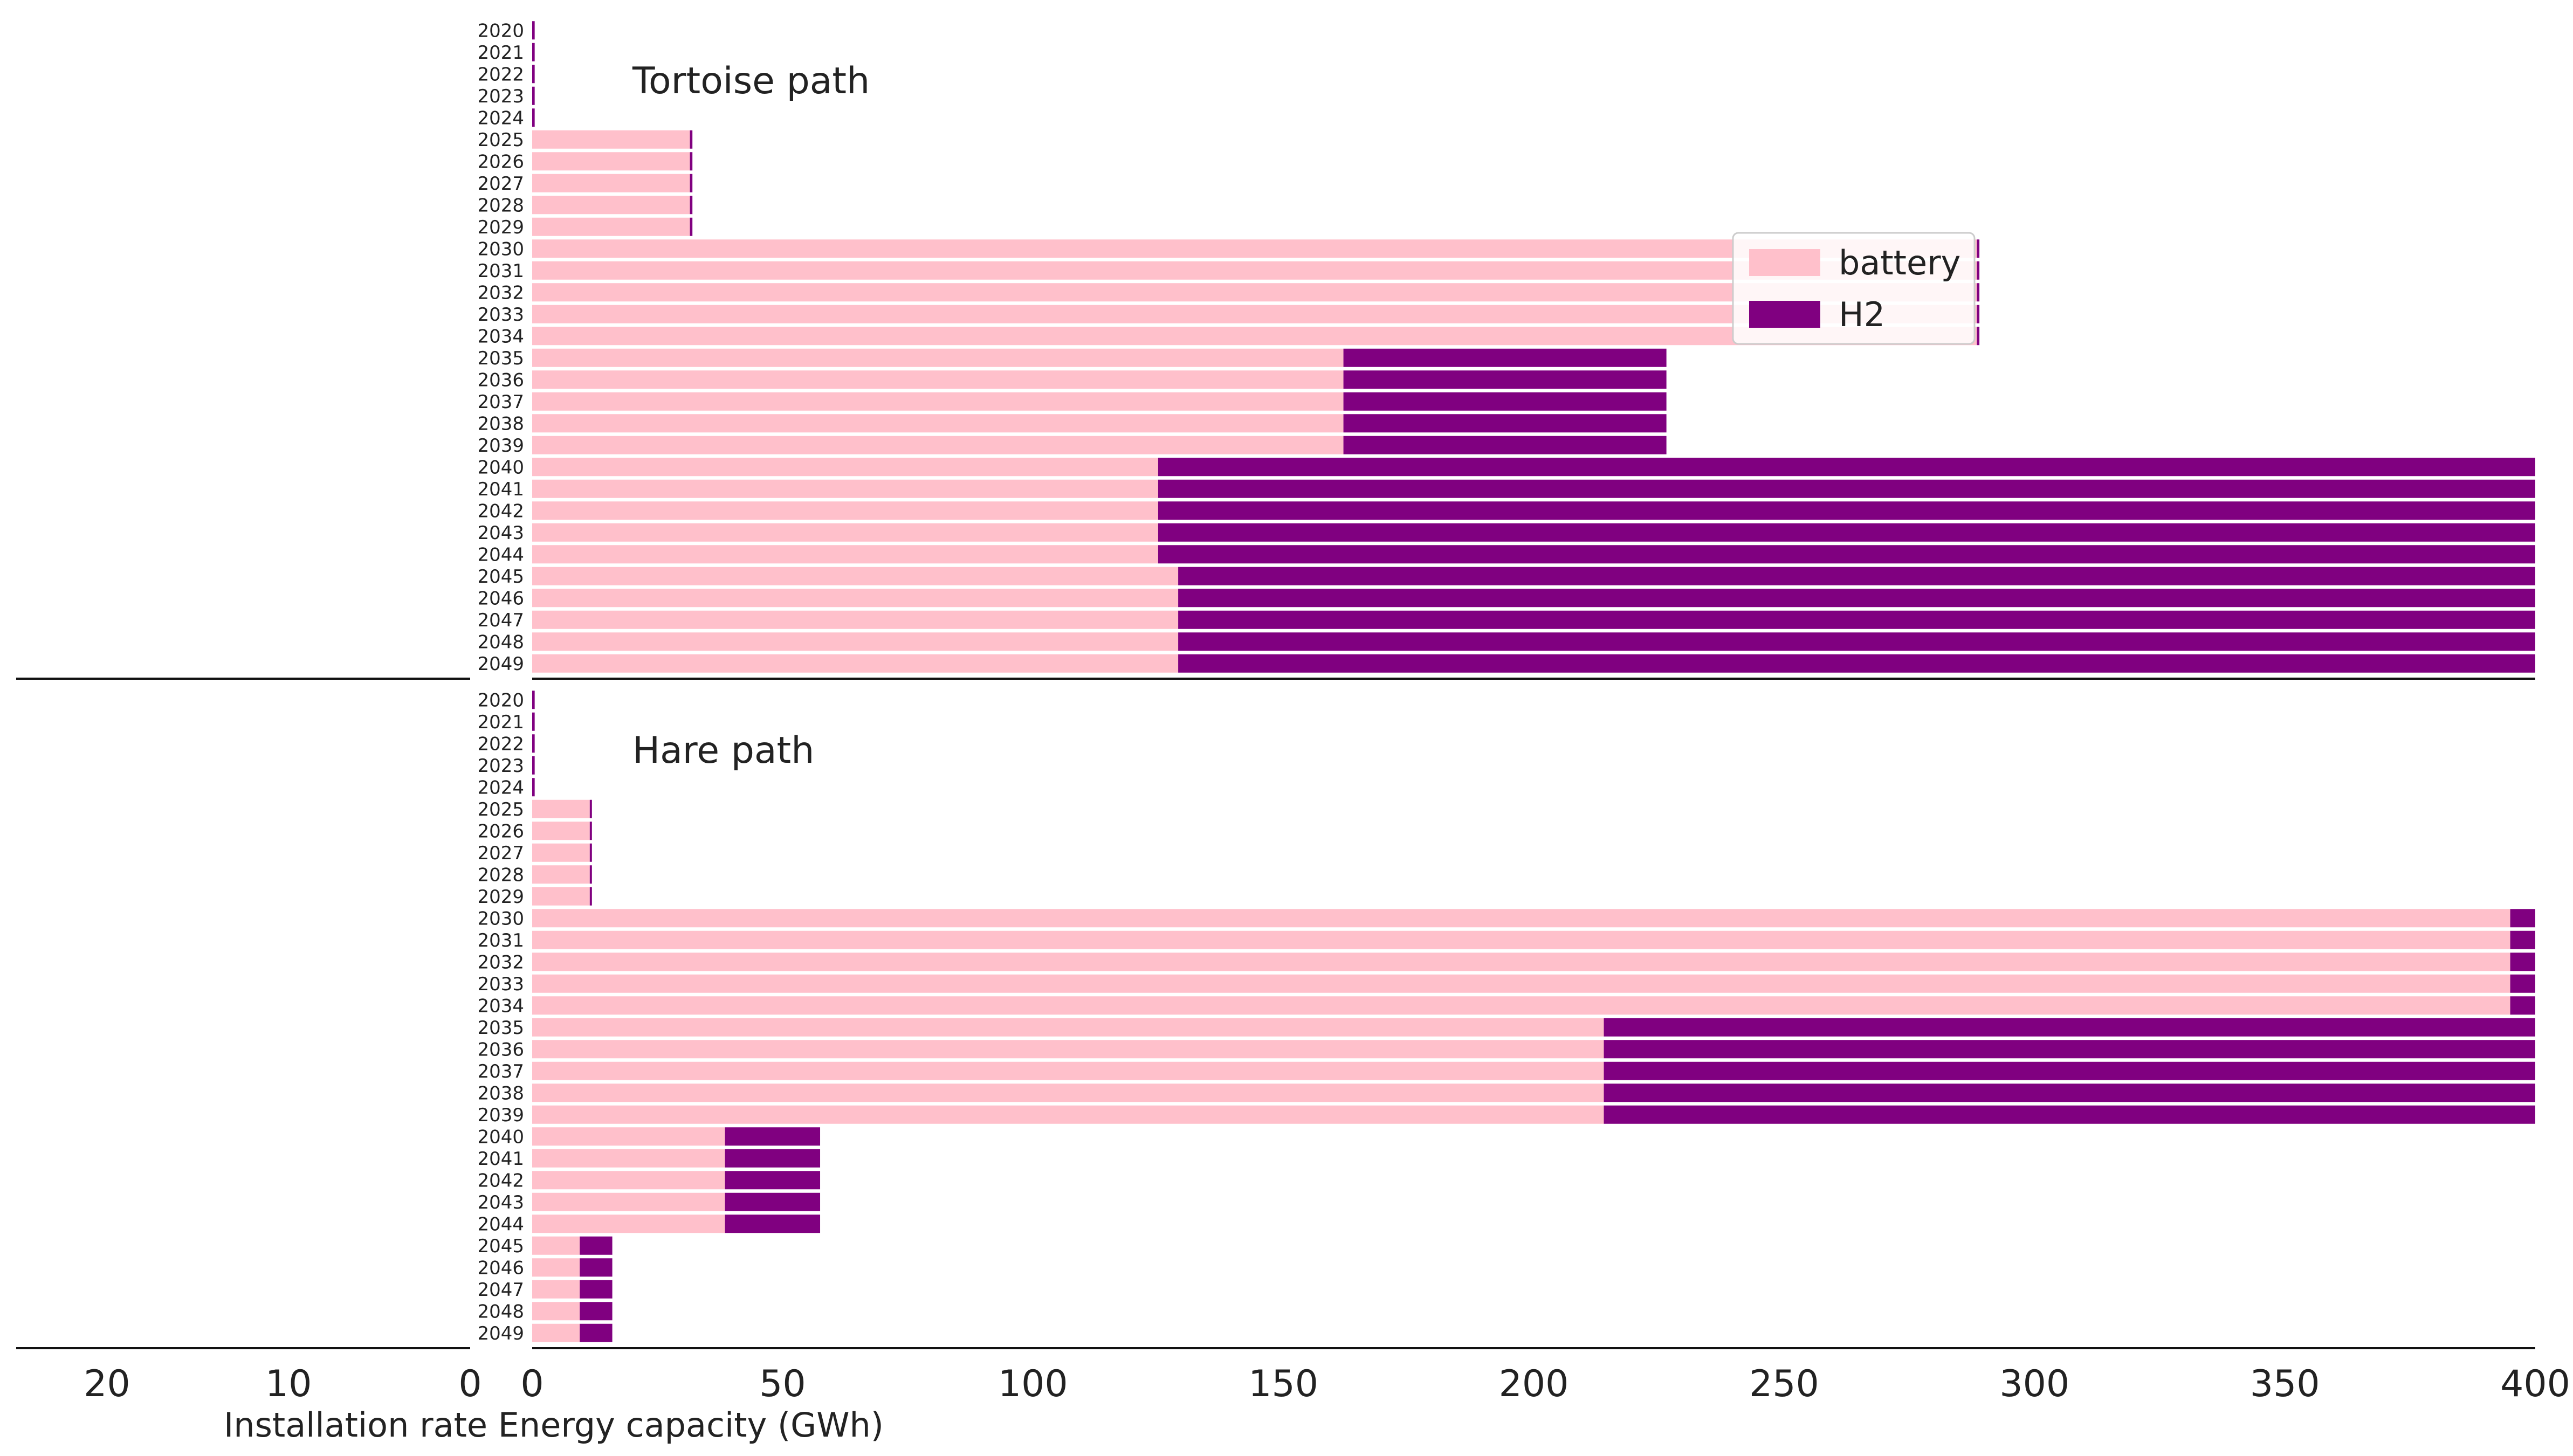 The image size is (2573, 1456). I want to click on x-tick-label: 350, so click(2285, 1384).